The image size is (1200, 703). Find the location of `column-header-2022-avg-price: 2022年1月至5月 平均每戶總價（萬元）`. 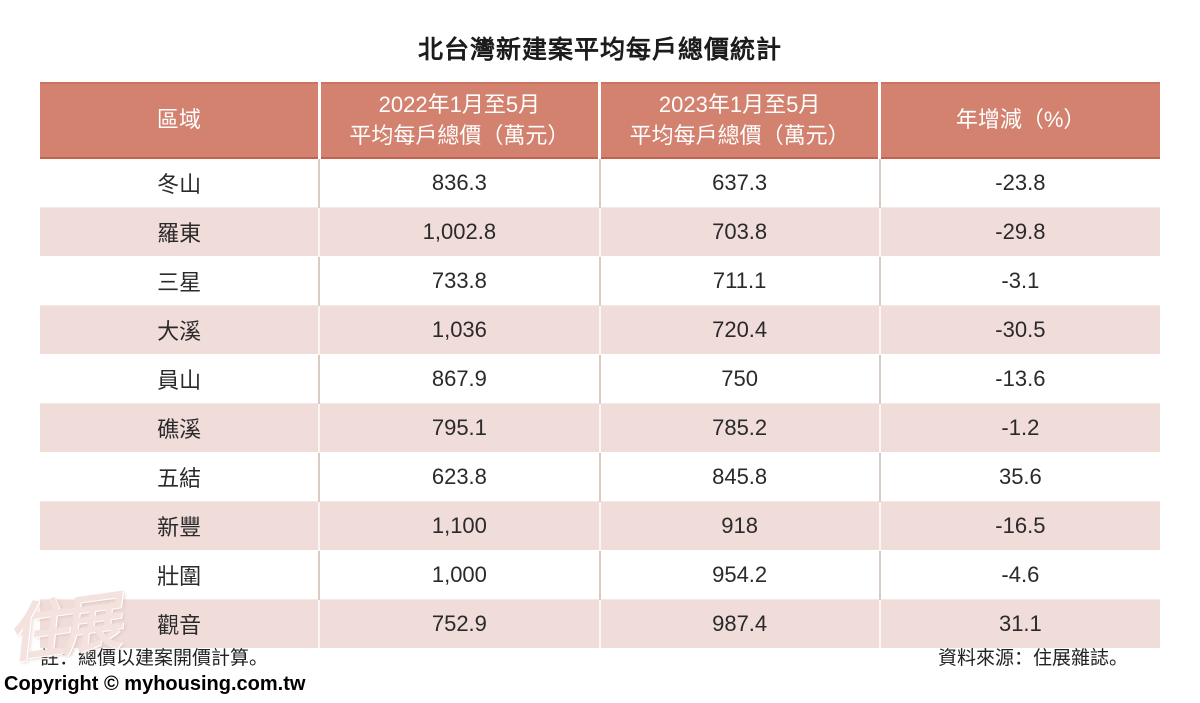

column-header-2022-avg-price: 2022年1月至5月 平均每戶總價（萬元） is located at coordinates (458, 120).